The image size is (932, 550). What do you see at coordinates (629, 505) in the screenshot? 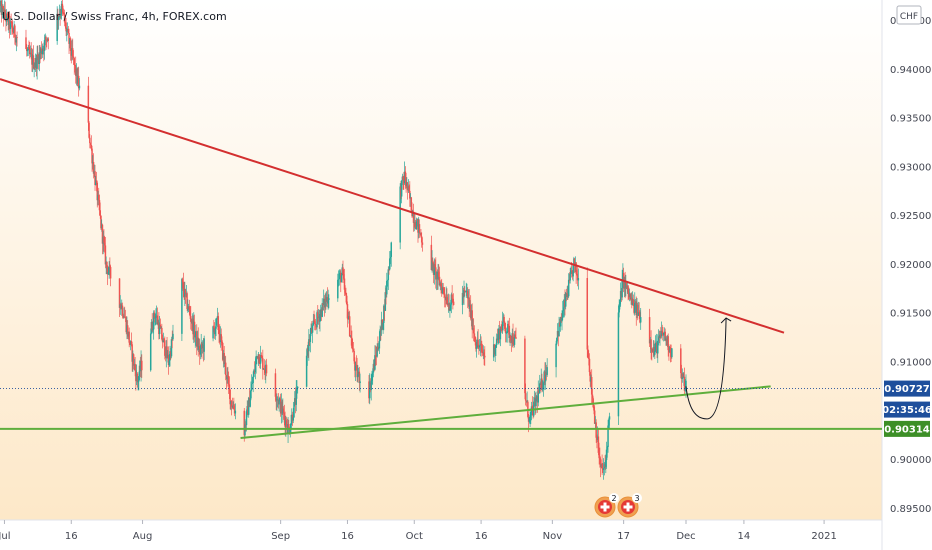
I see `swiss-flag-icon: 3` at bounding box center [629, 505].